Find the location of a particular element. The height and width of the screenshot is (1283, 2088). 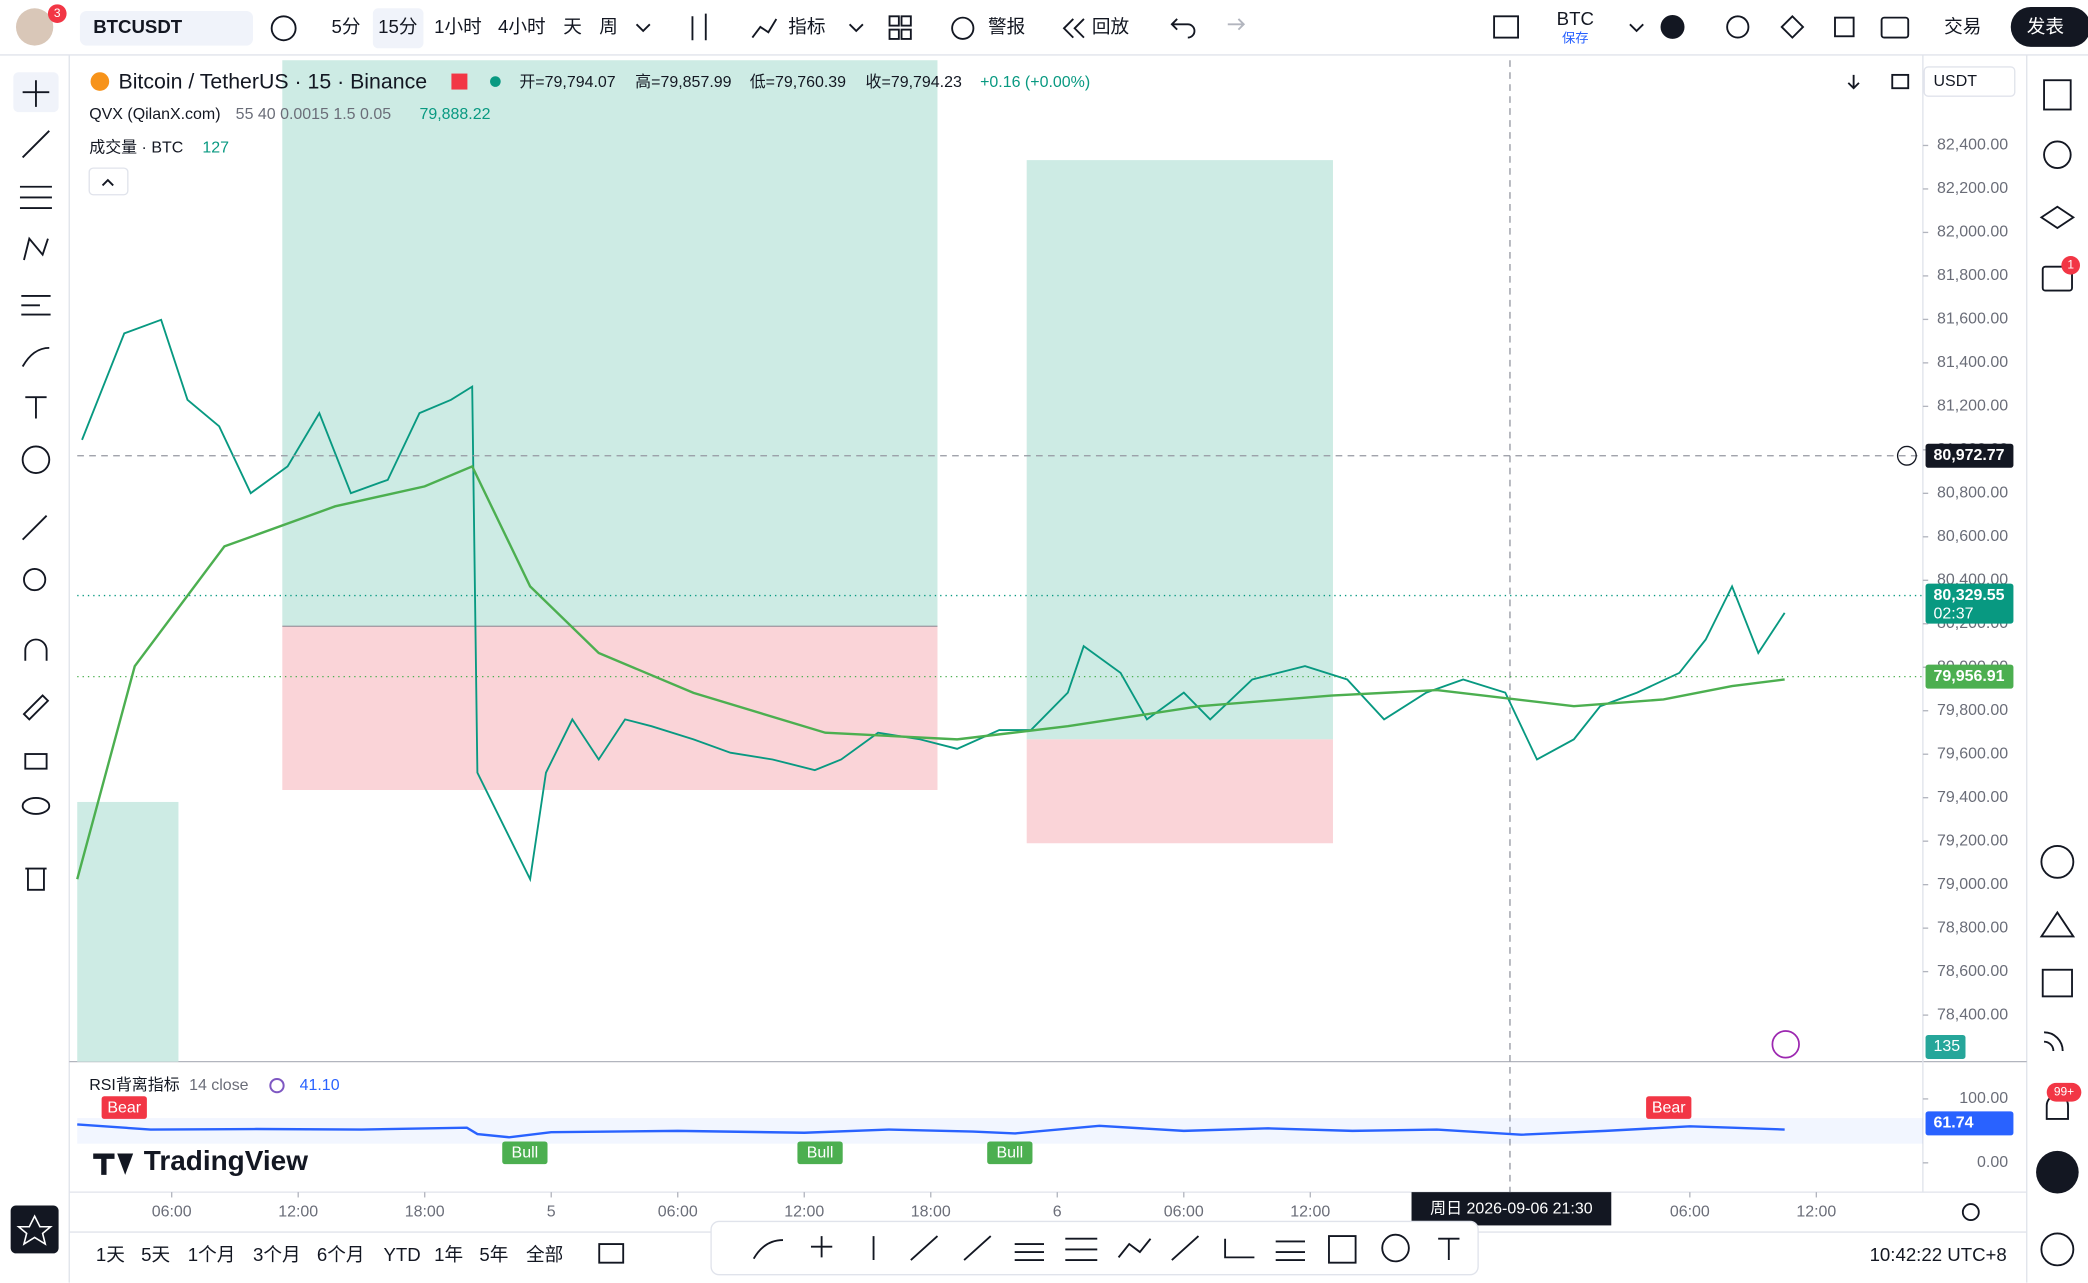

range-button: 1天 is located at coordinates (110, 1254).